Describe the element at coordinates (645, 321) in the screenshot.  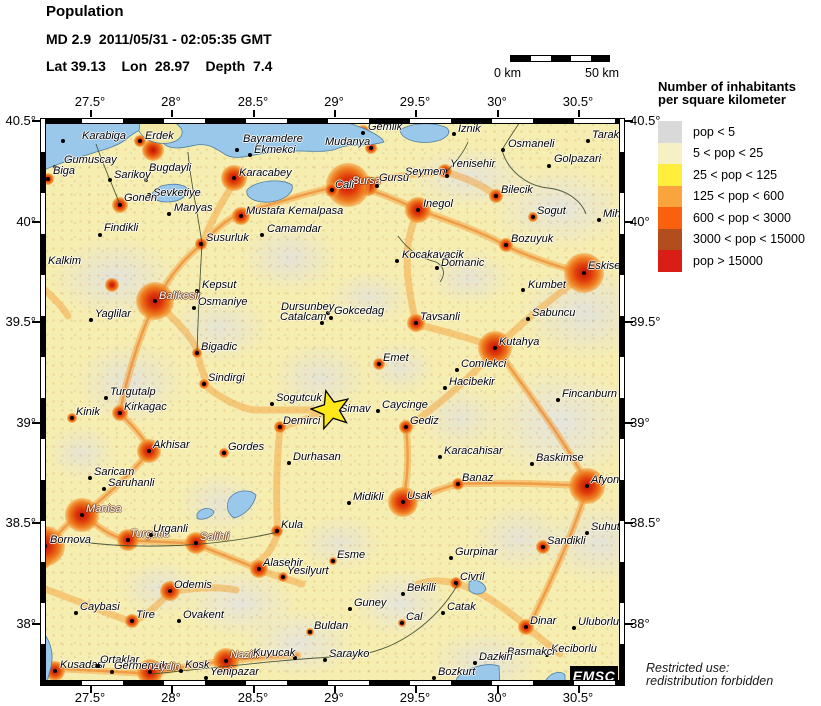
I see `axis-label-right: 39.5°` at that location.